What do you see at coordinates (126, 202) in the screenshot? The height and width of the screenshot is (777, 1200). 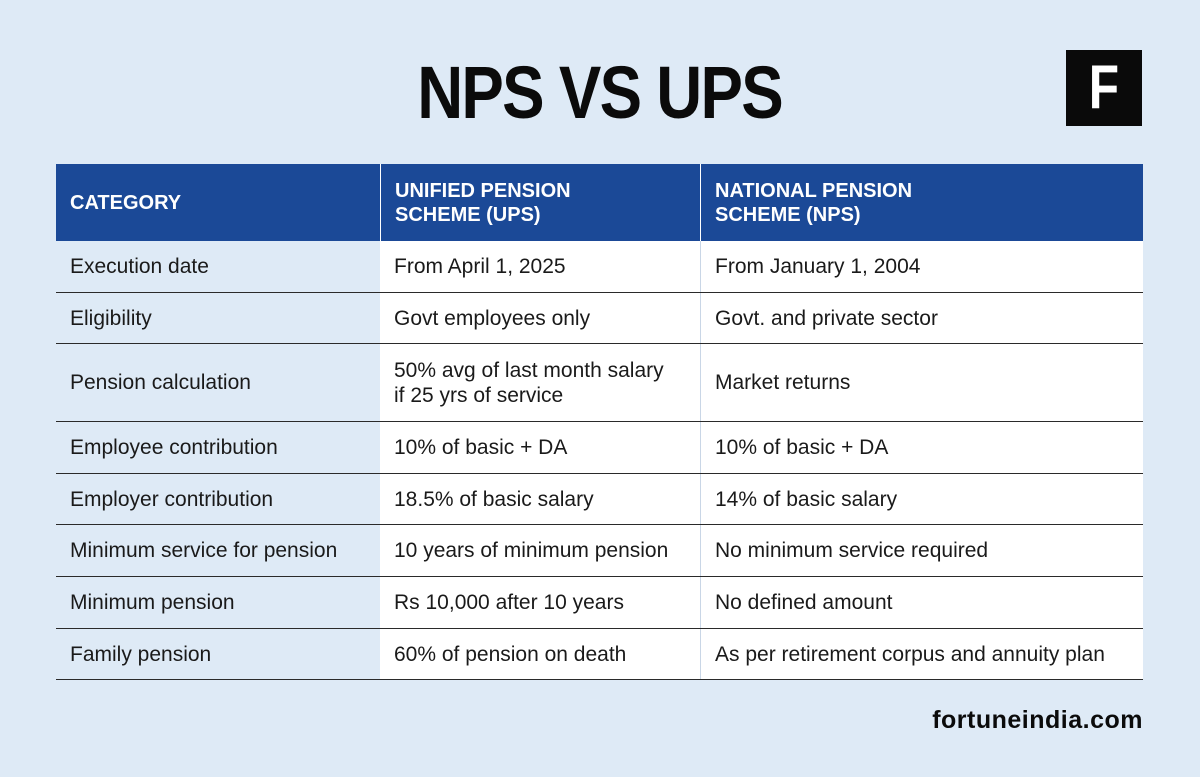 I see `header-category: CATEGORY` at bounding box center [126, 202].